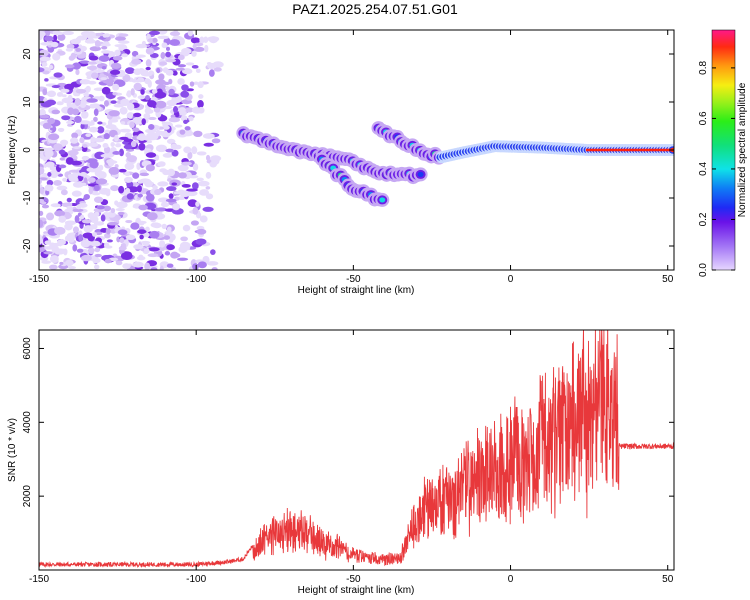  Describe the element at coordinates (375, 9) in the screenshot. I see `page-title: PAZ1.2025.254.07.51.G01` at that location.